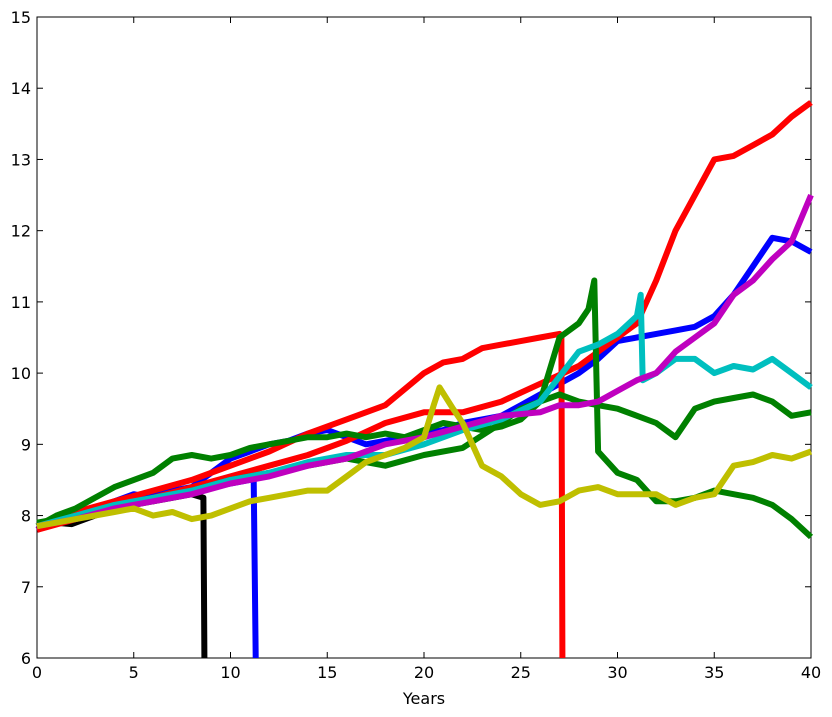 This screenshot has width=832, height=717. Describe the element at coordinates (230, 672) in the screenshot. I see `x-tick-label: 10` at that location.